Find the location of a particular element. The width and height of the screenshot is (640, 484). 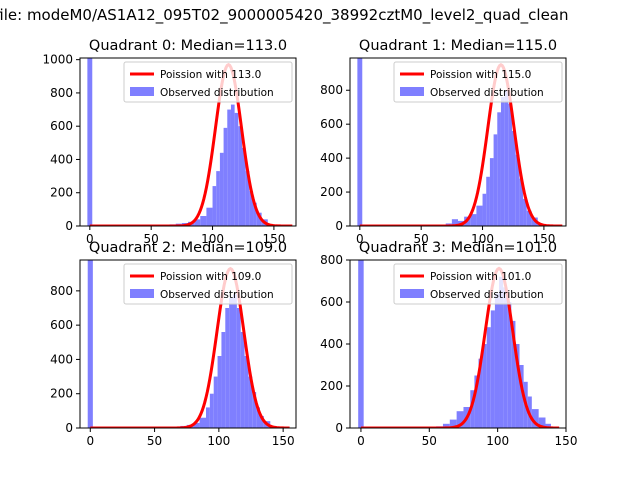

subplot-title: Quadrant 1: Median=115.0 is located at coordinates (458, 46).